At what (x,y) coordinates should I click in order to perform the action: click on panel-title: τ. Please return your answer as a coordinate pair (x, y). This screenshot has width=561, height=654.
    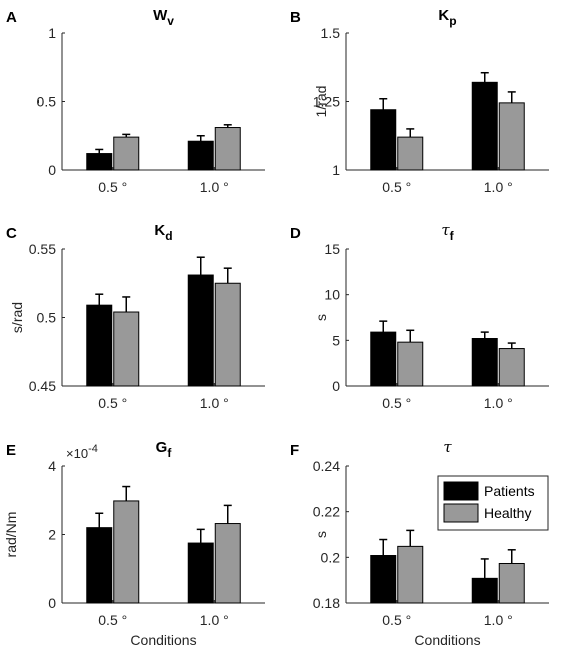
    Looking at the image, I should click on (447, 447).